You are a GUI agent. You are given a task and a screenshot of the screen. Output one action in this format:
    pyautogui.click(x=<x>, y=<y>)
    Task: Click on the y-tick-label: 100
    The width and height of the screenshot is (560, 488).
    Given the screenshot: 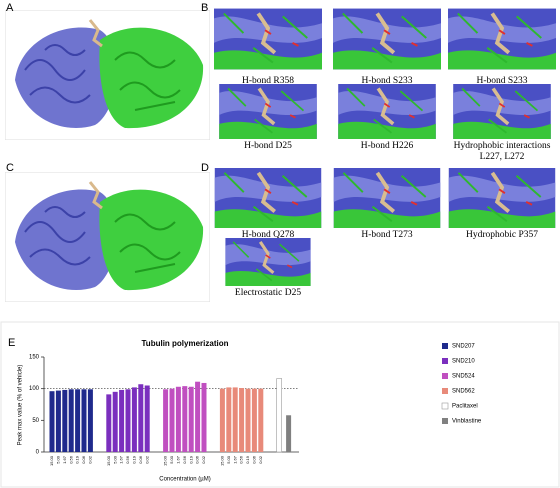 What is the action you would take?
    pyautogui.click(x=34, y=389)
    